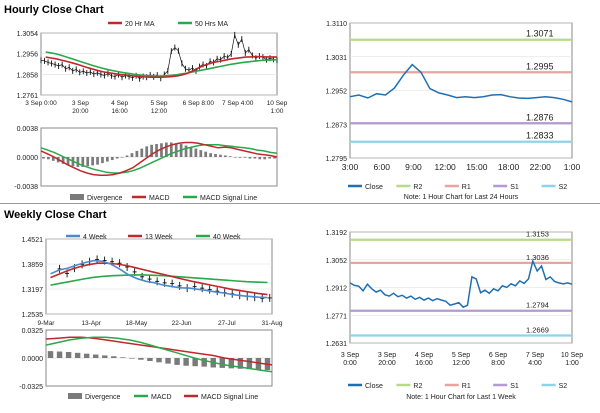 This screenshot has width=600, height=413. Describe the element at coordinates (498, 355) in the screenshot. I see `weekly-pivot-xtick: 6 Sep` at that location.